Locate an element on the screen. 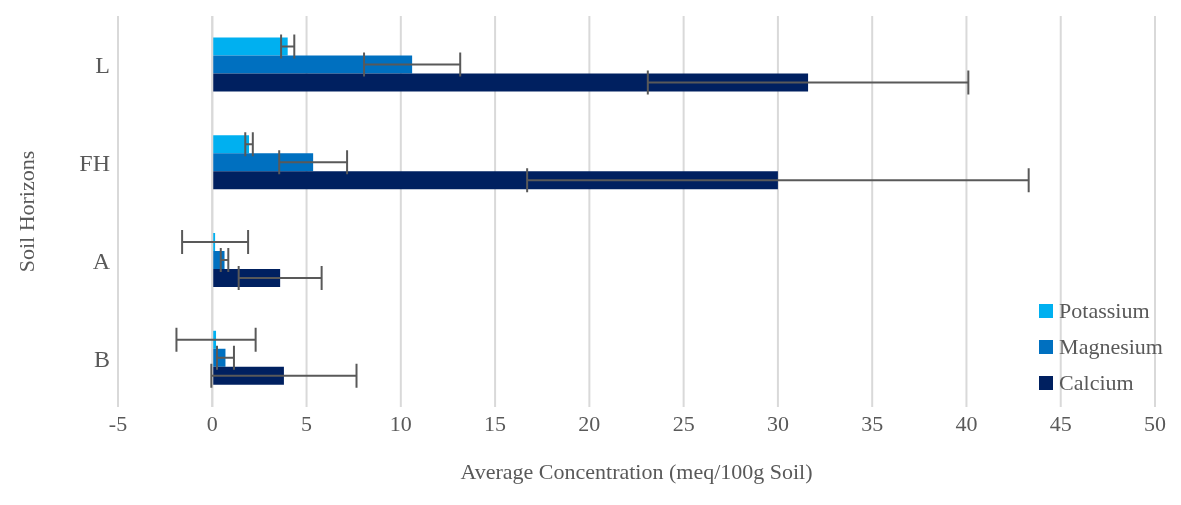  legend-label: Calcium is located at coordinates (1096, 383).